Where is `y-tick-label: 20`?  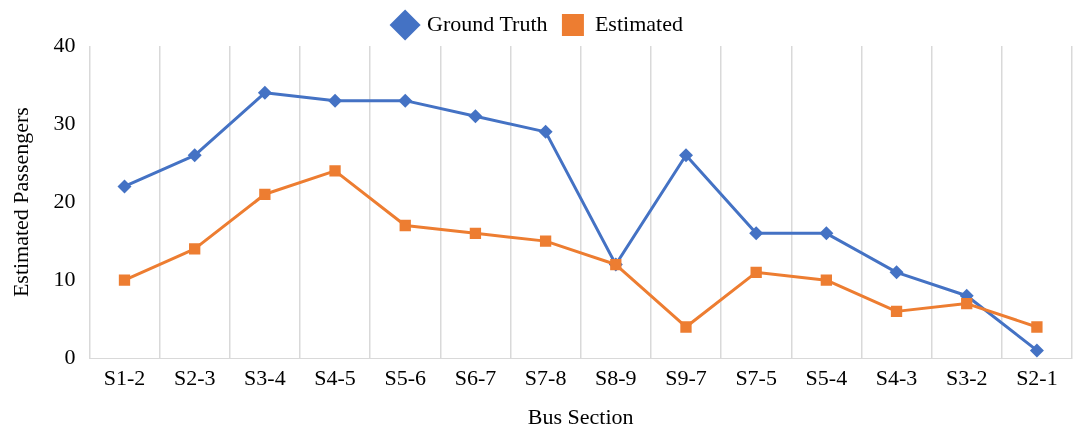 y-tick-label: 20 is located at coordinates (64, 200).